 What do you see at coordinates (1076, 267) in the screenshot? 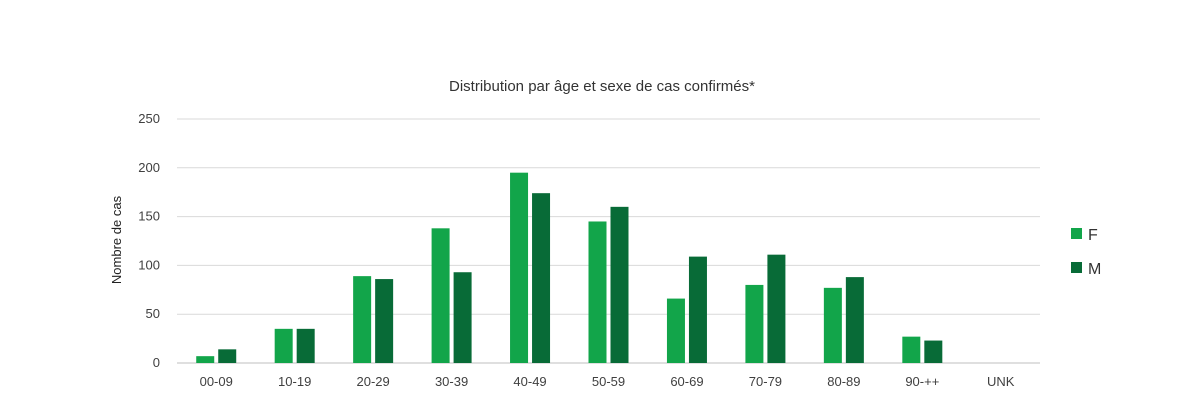
I see `legend-swatch-m` at bounding box center [1076, 267].